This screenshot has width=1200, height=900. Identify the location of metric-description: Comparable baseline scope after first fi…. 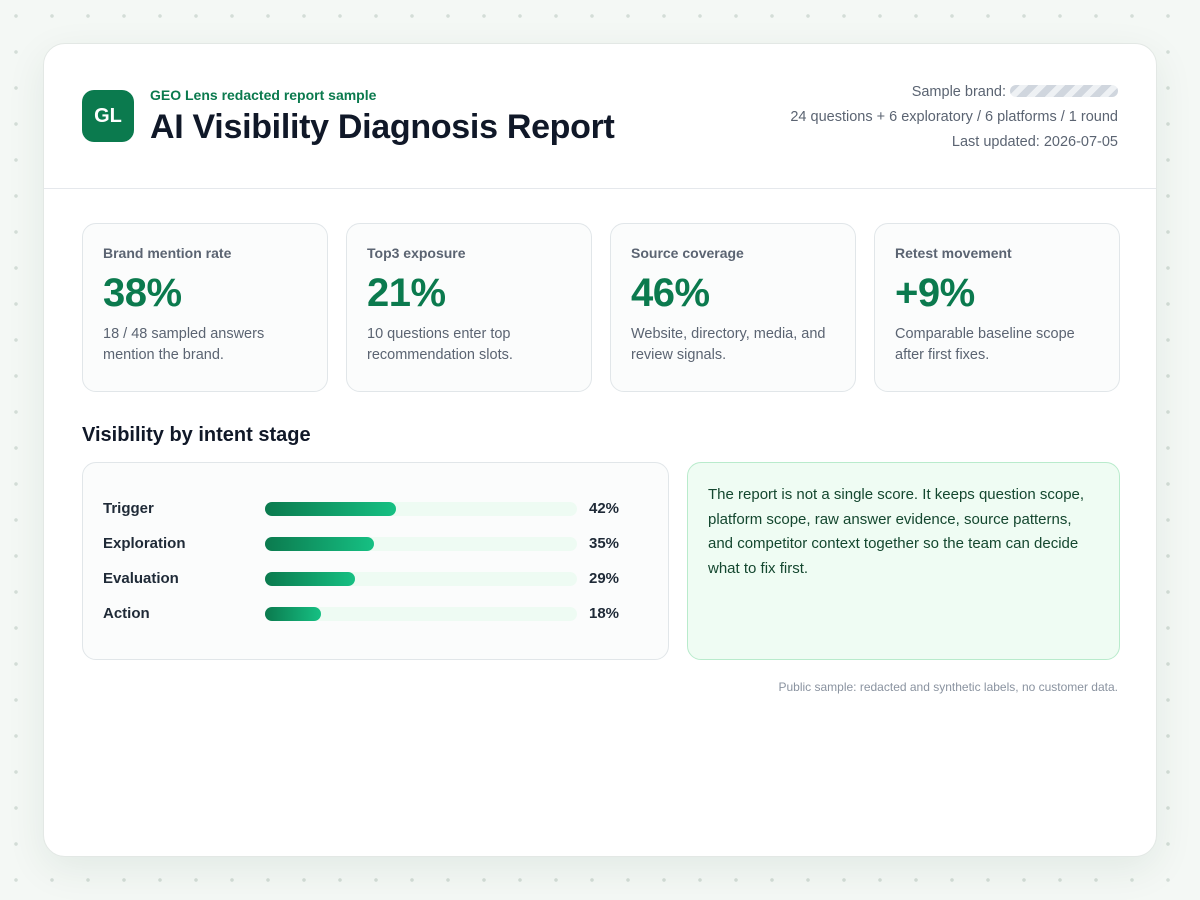
(985, 344).